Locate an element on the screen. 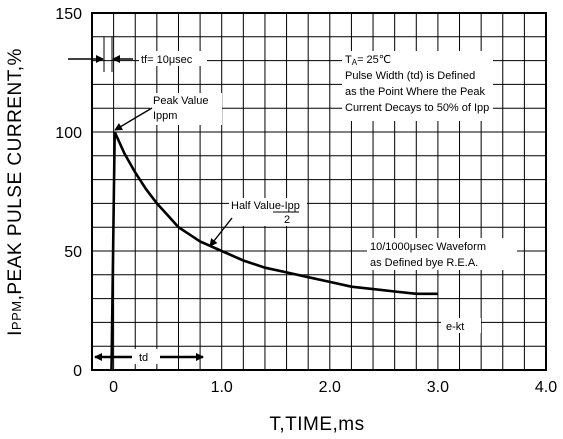 The width and height of the screenshot is (563, 439). x-axis-title: T,TIME,ms is located at coordinates (316, 424).